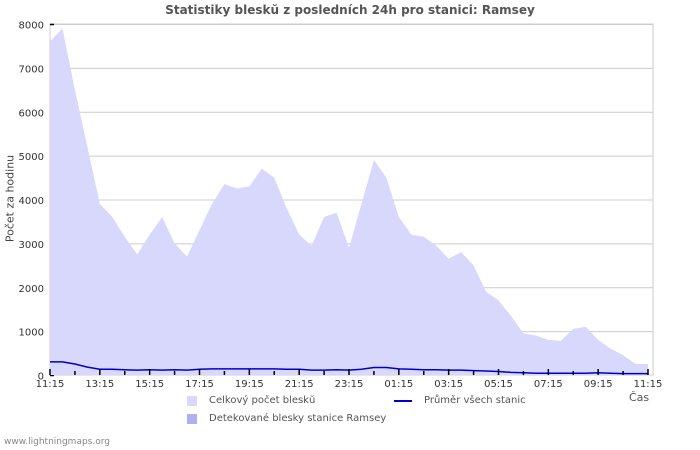 This screenshot has height=450, width=700. I want to click on x-tick-label: 01:15, so click(398, 384).